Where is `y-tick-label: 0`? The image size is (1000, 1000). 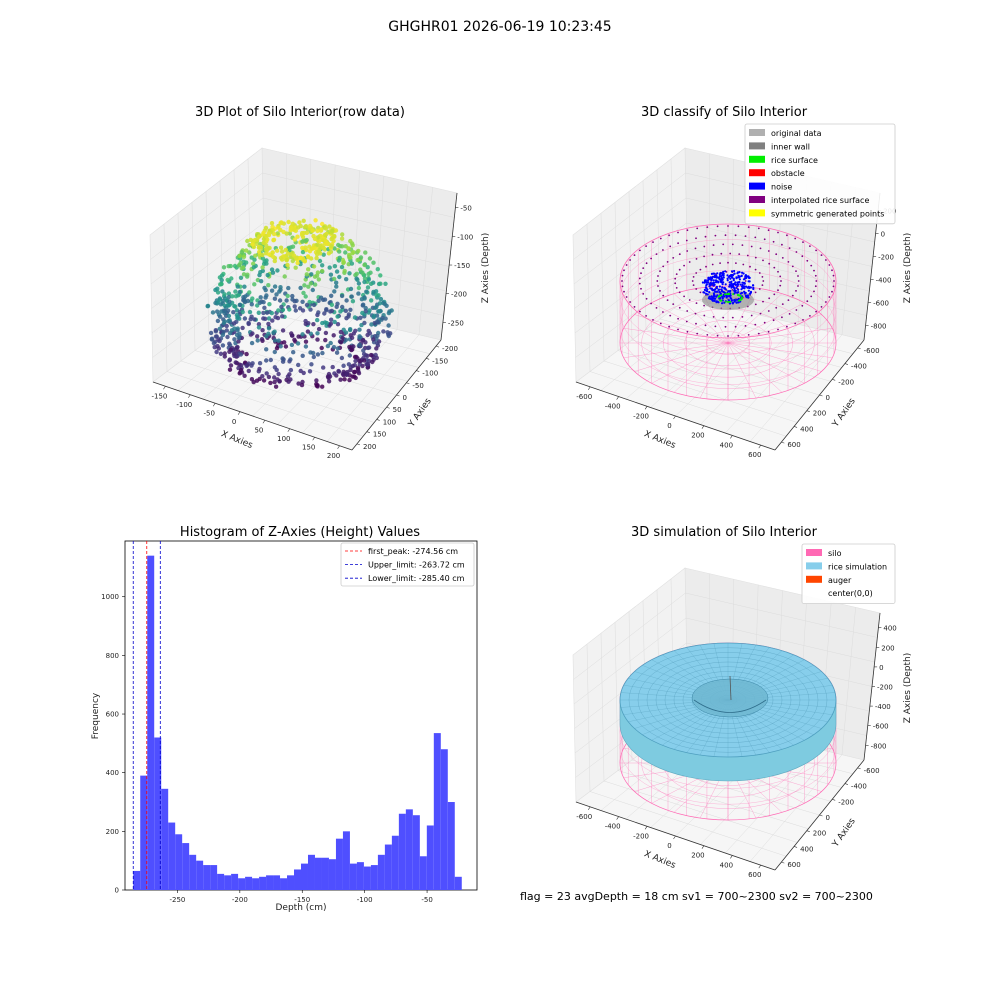 y-tick-label: 0 is located at coordinates (828, 398).